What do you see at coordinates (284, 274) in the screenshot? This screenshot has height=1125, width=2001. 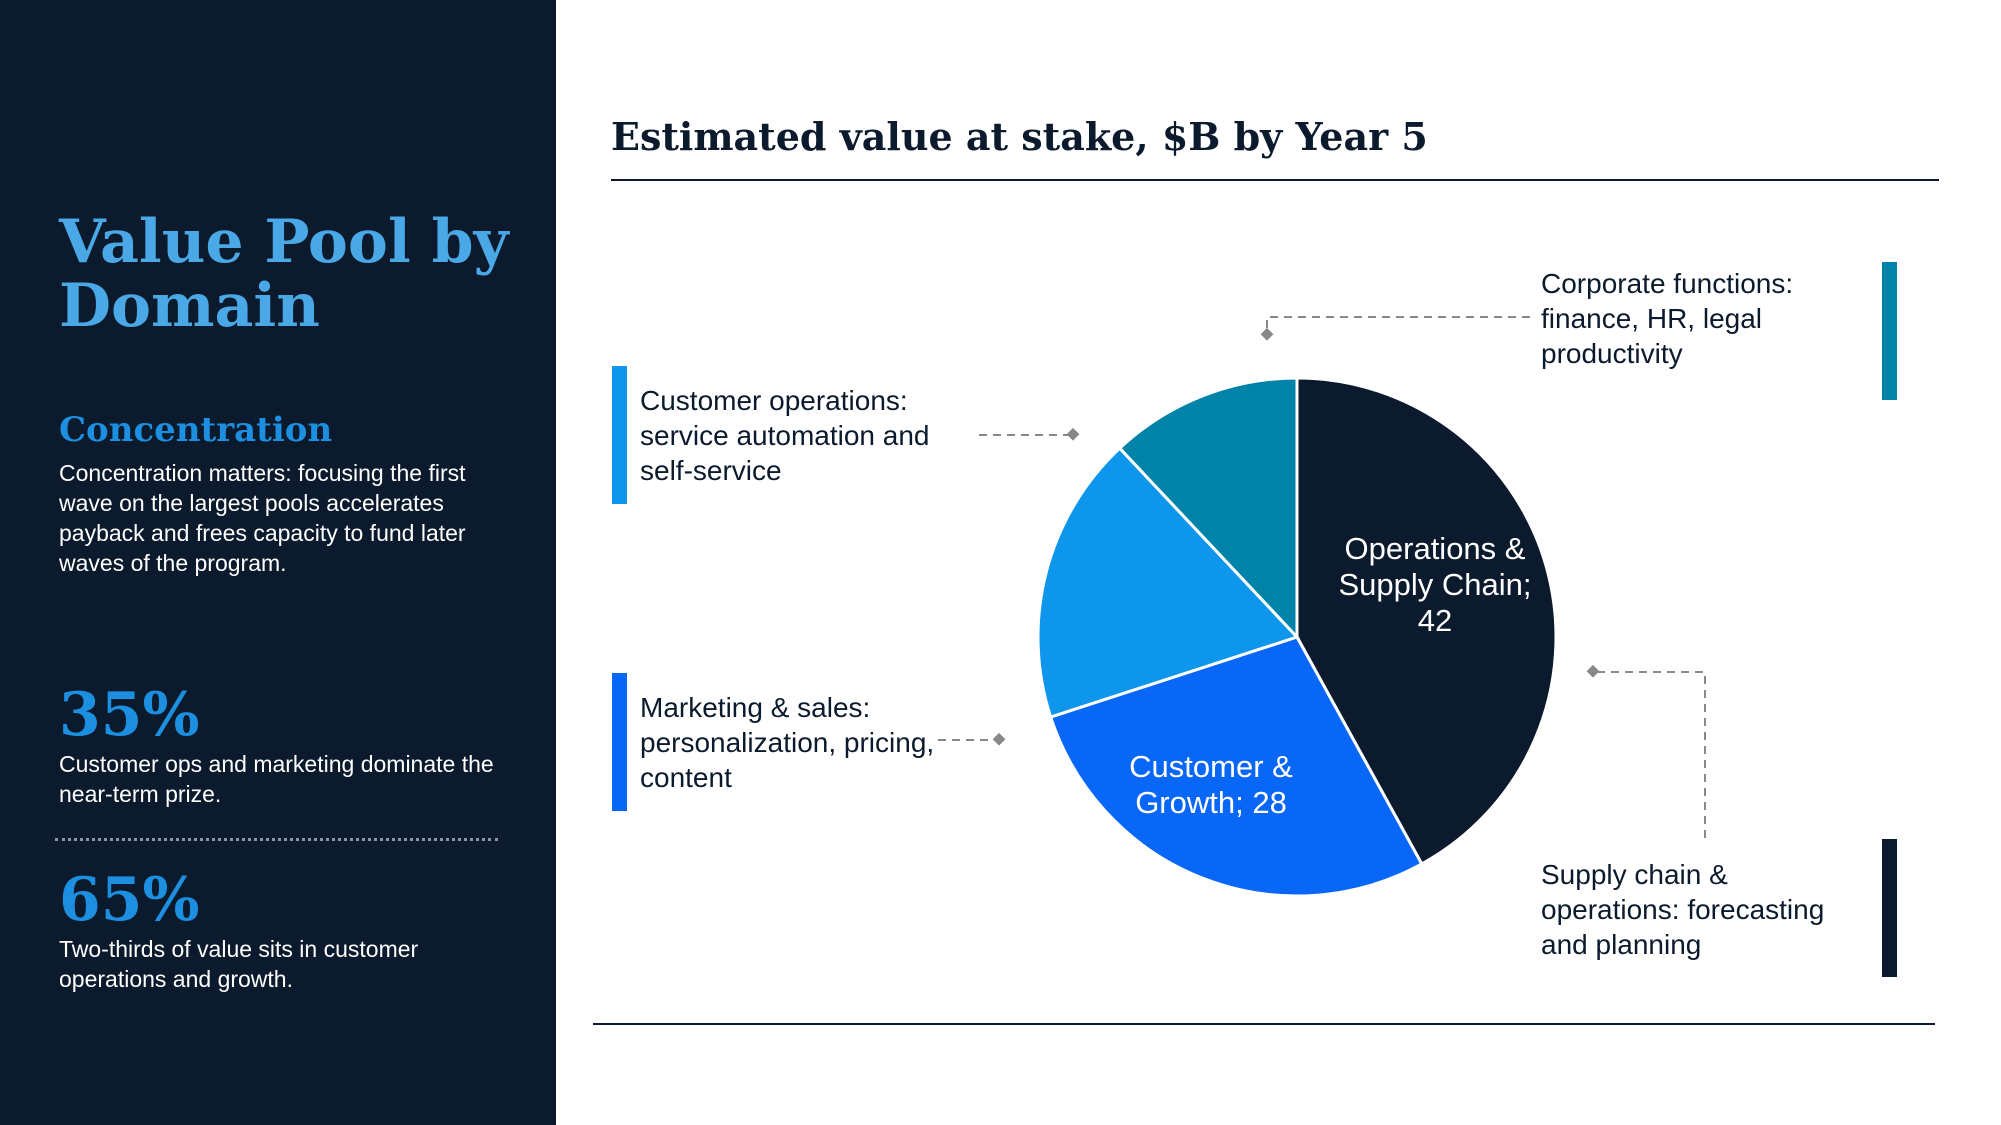 I see `page-title: Value Pool by Domain` at bounding box center [284, 274].